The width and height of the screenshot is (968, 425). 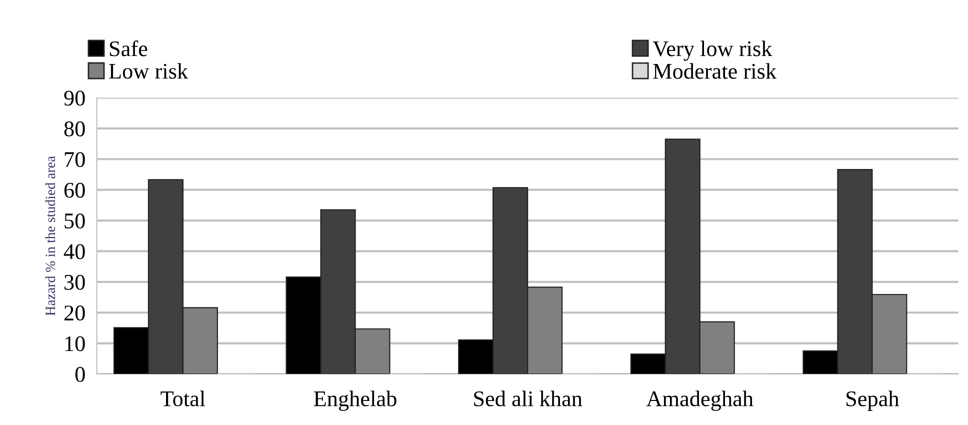 I want to click on legend-label: Safe, so click(x=129, y=48).